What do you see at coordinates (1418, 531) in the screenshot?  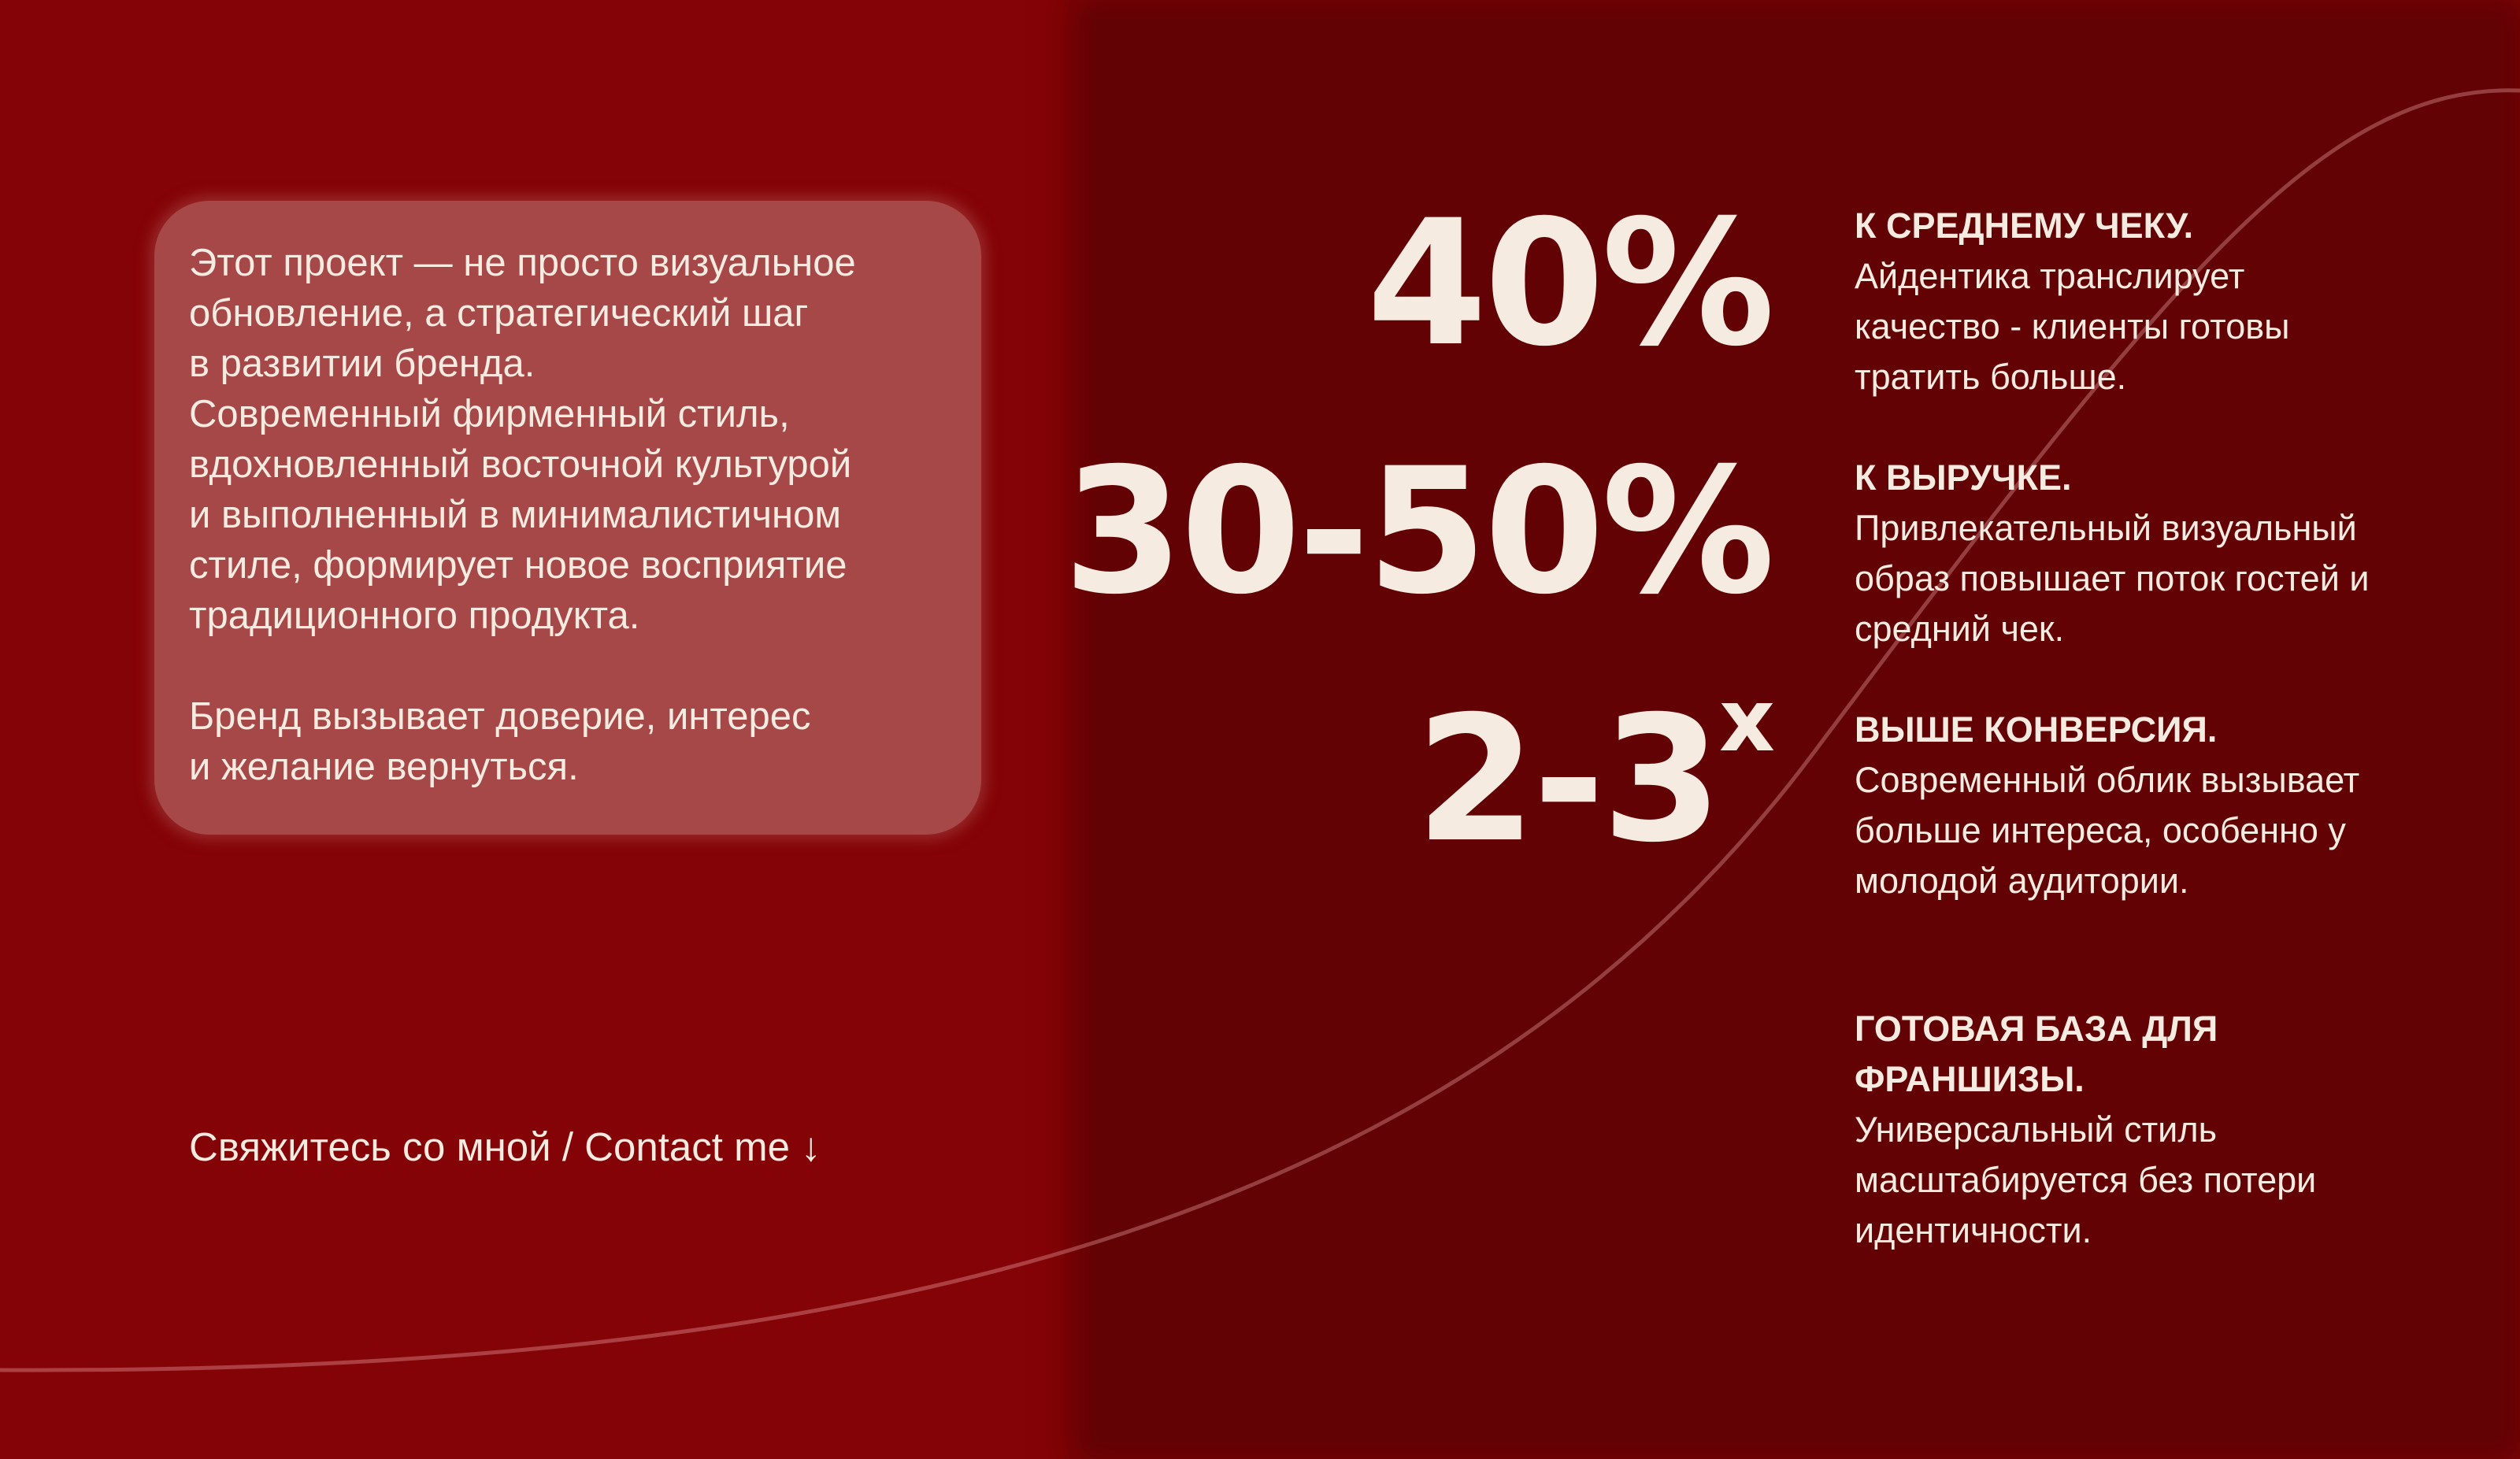 I see `stat-value-revenue: 30-50%` at bounding box center [1418, 531].